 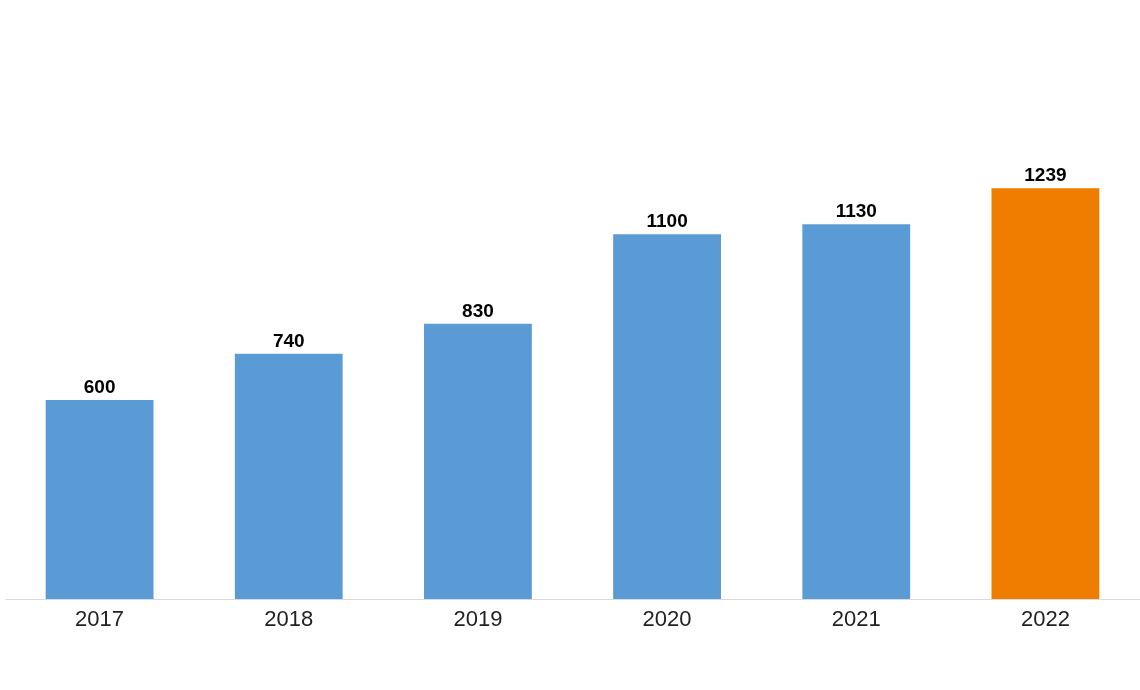 I want to click on x-tick-label: 2020, so click(x=667, y=619).